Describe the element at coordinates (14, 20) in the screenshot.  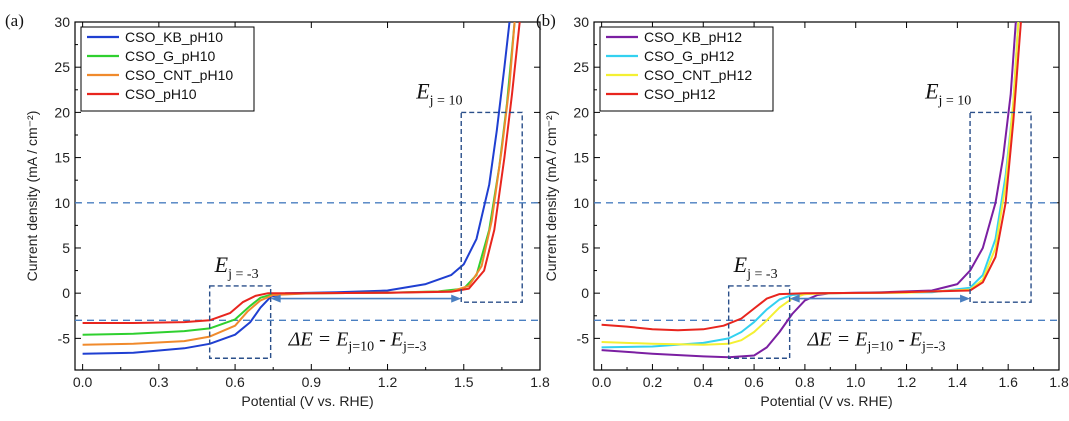
I see `chart0-panel-label: (a)` at that location.